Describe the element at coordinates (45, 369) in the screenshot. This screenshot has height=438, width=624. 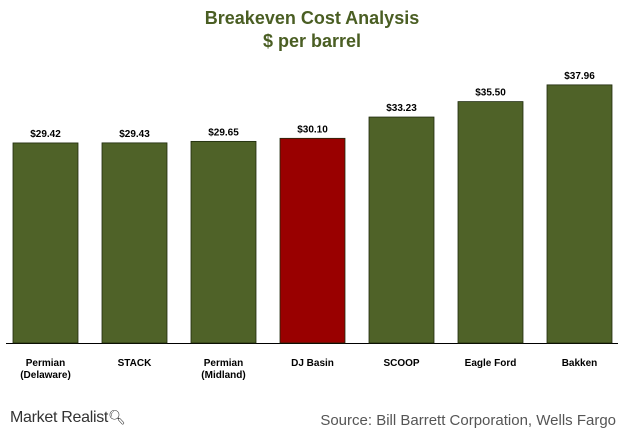
I see `category-label-0: Permian (Delaware)` at that location.